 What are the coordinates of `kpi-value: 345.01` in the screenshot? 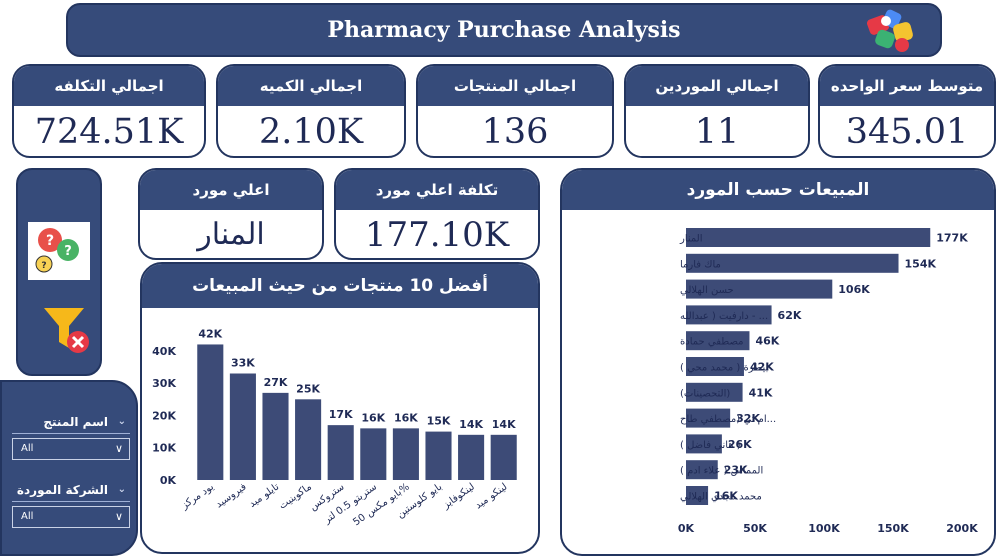 It's located at (907, 132).